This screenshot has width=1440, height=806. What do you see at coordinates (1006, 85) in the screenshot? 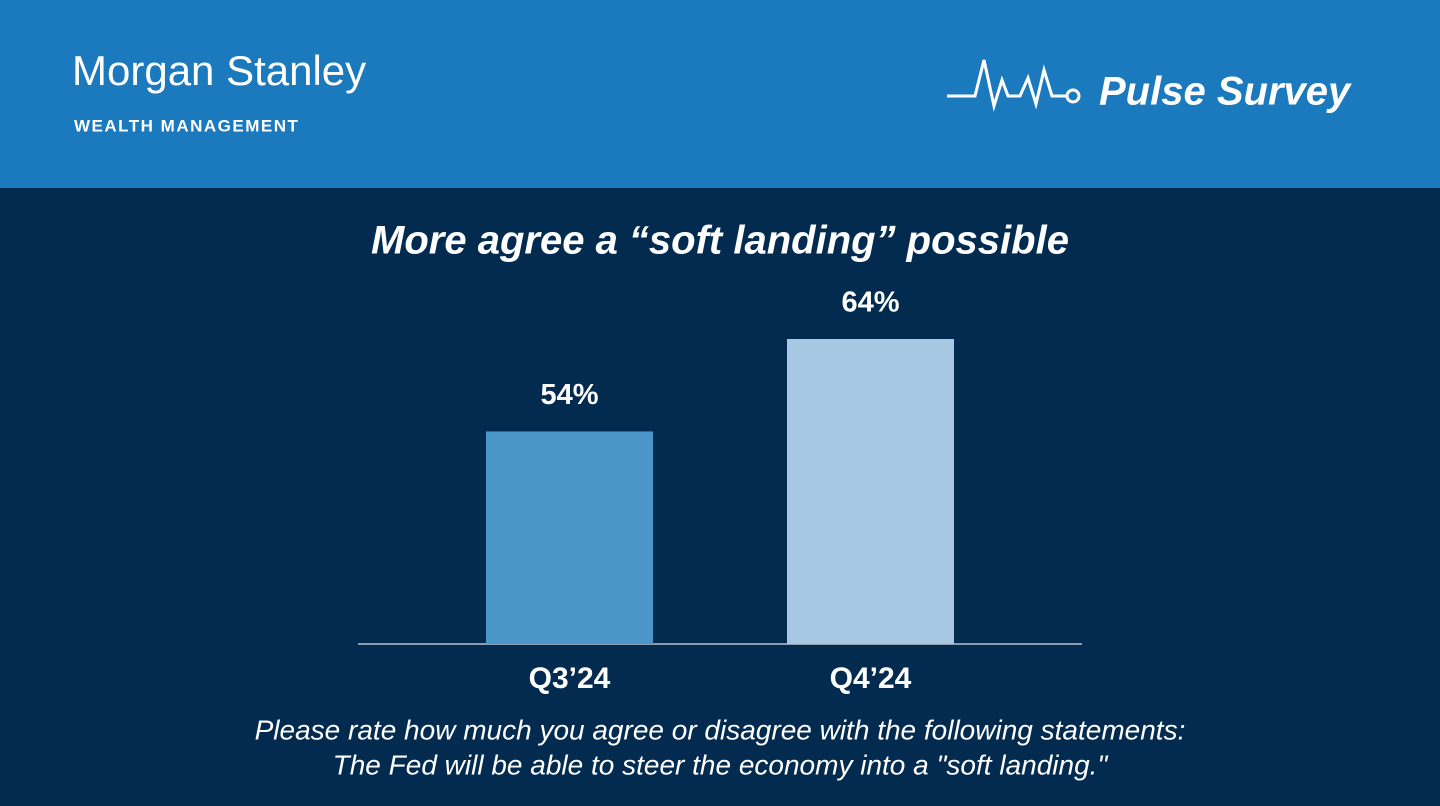
I see `pulse-icon` at bounding box center [1006, 85].